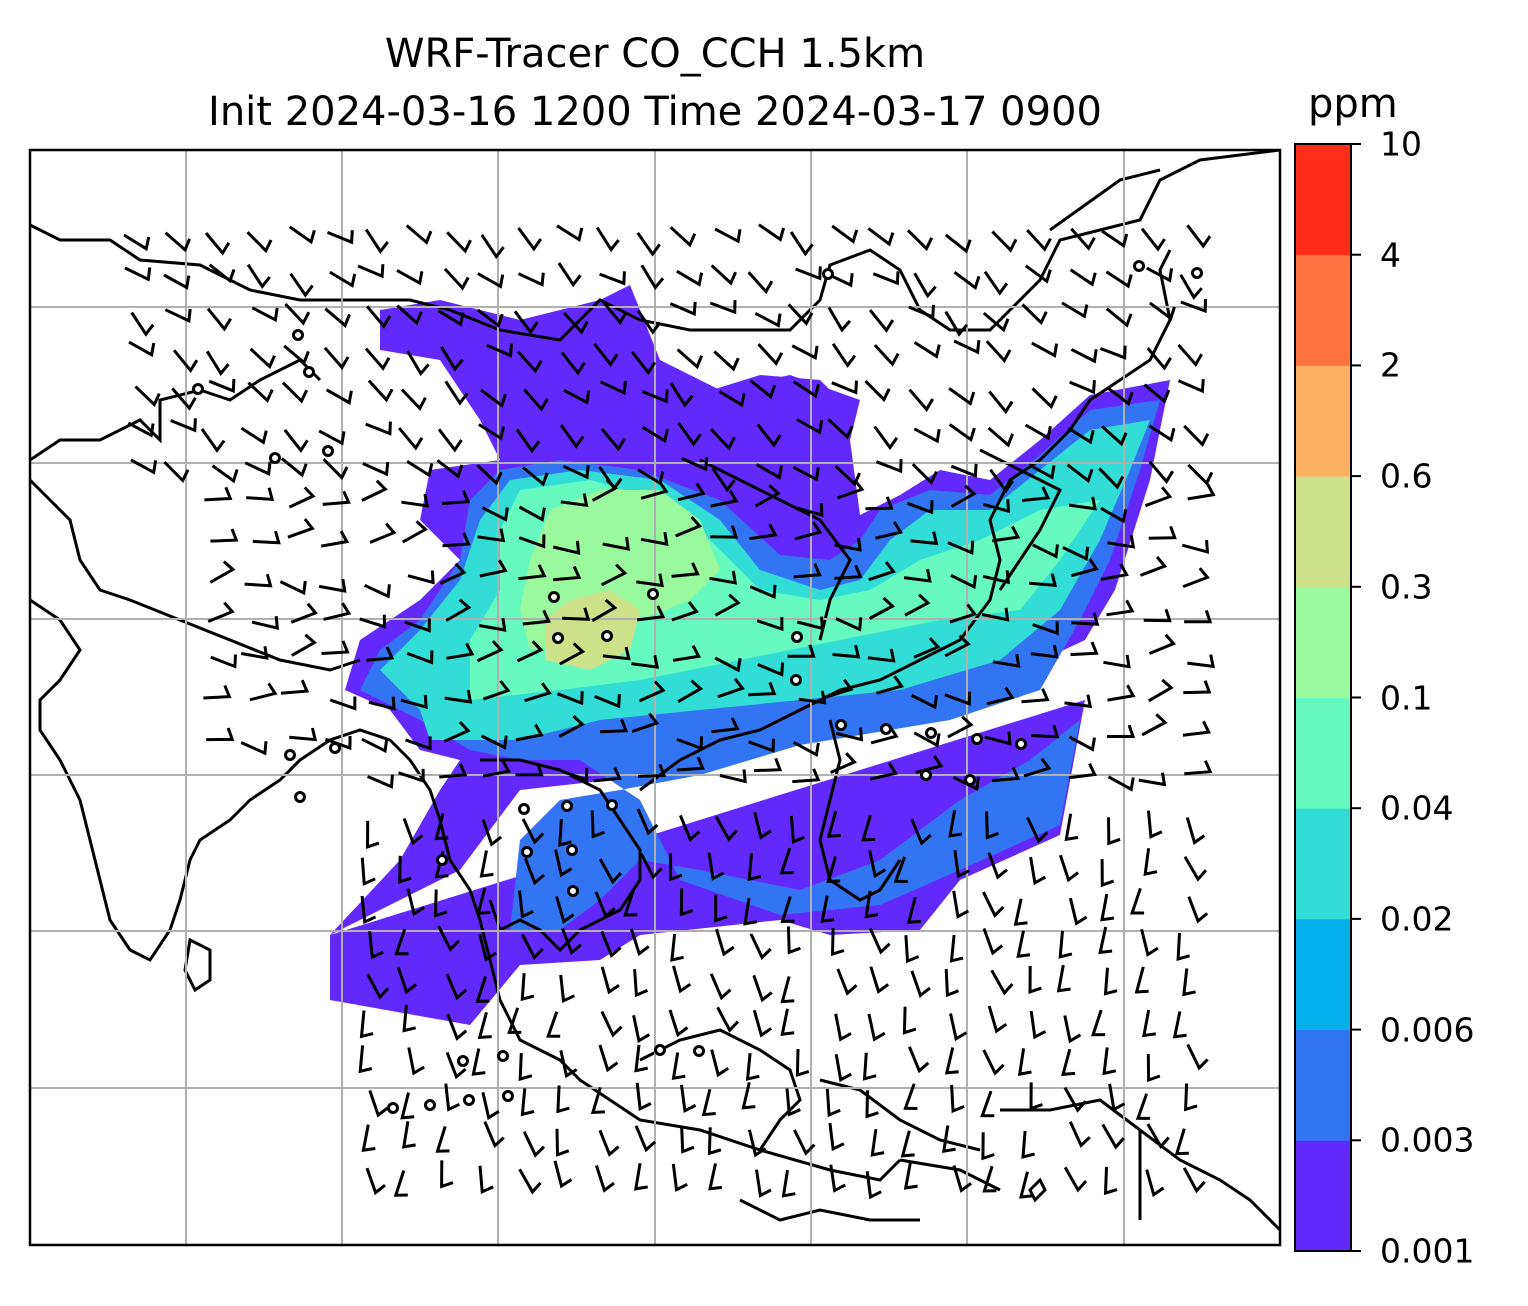  Describe the element at coordinates (1390, 365) in the screenshot. I see `colorbar-tick-label: 2` at that location.